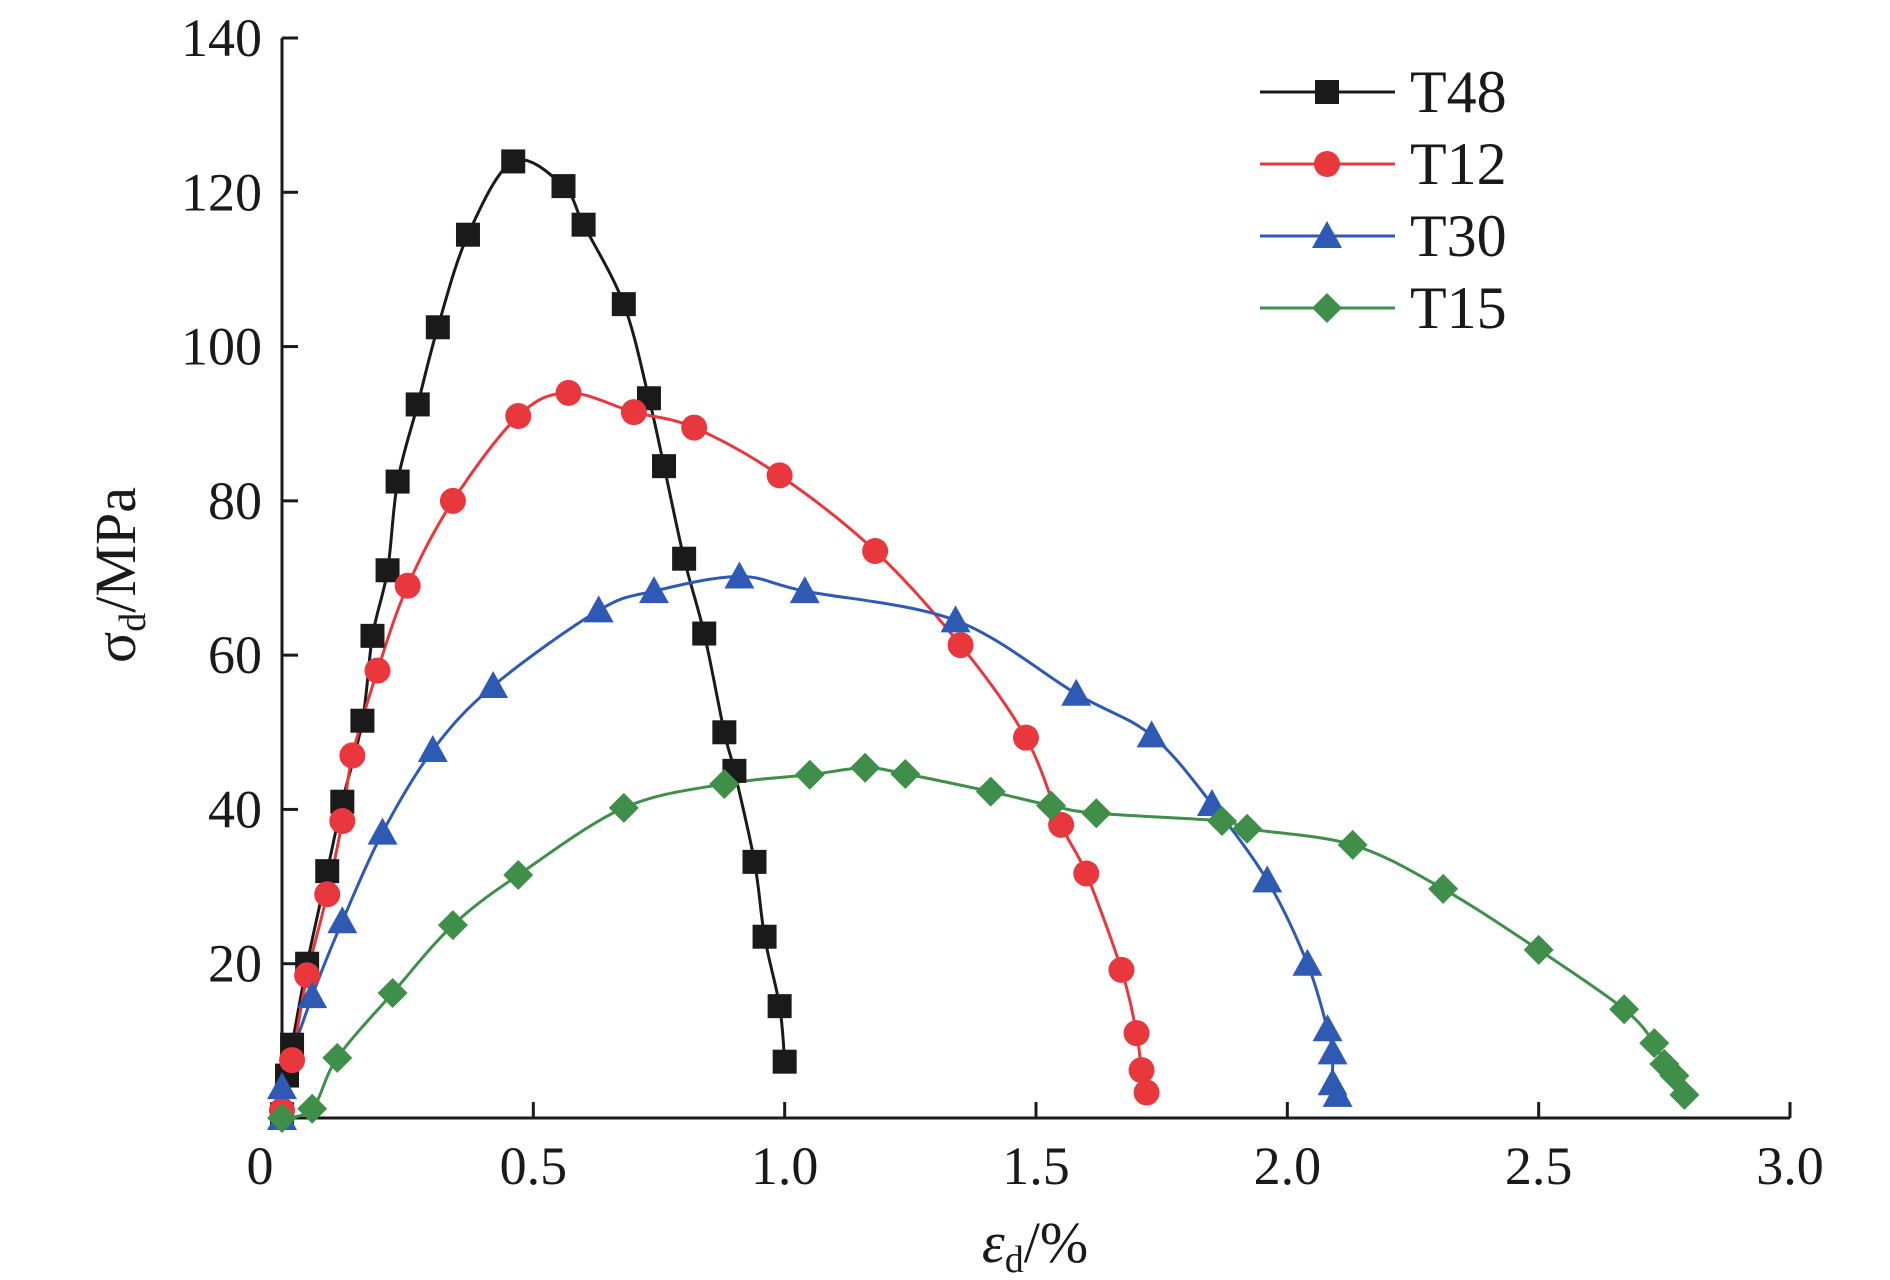 The height and width of the screenshot is (1280, 1890). Describe the element at coordinates (260, 1166) in the screenshot. I see `x-tick-label: 0` at that location.